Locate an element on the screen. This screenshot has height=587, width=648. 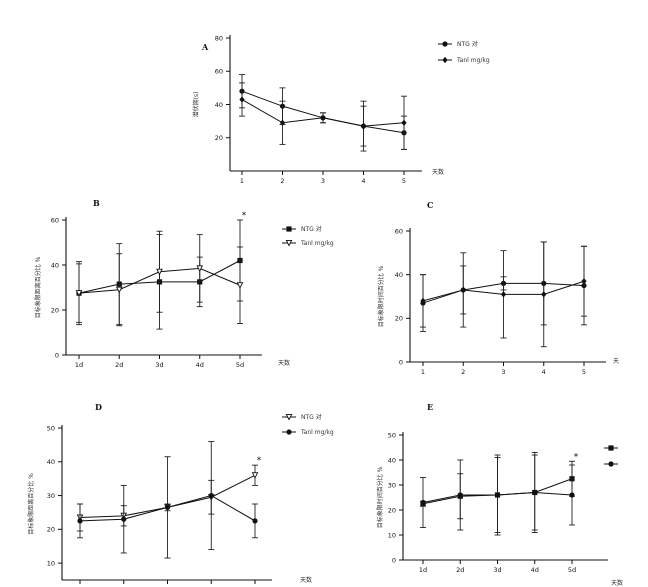
series-line is located at coordinates (323, 112).